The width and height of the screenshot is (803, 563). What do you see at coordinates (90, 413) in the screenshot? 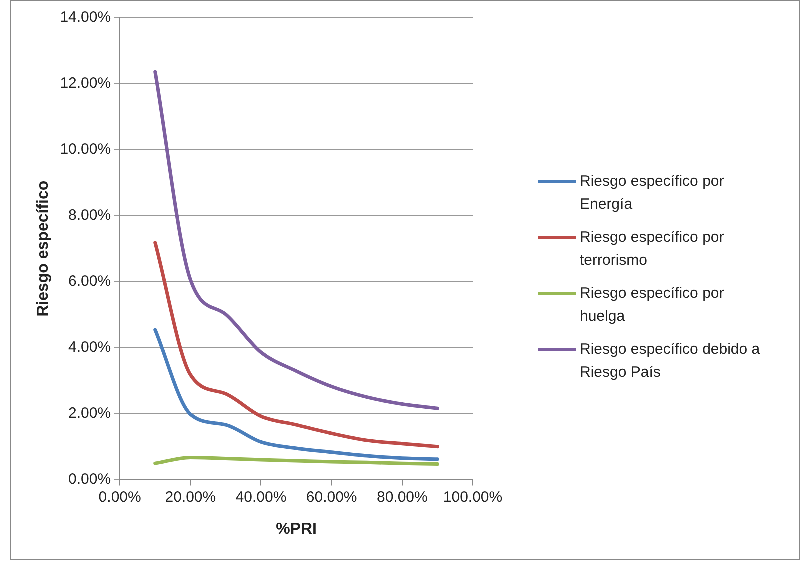
I see `y-tick-label: 2.00%` at bounding box center [90, 413].